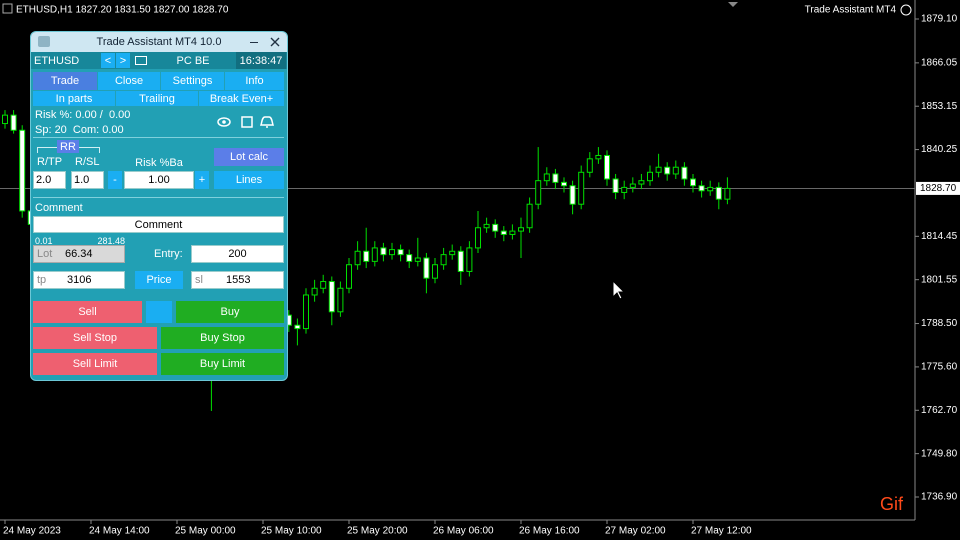 This screenshot has height=540, width=960. What do you see at coordinates (87, 312) in the screenshot?
I see `sell-button: Sell` at bounding box center [87, 312].